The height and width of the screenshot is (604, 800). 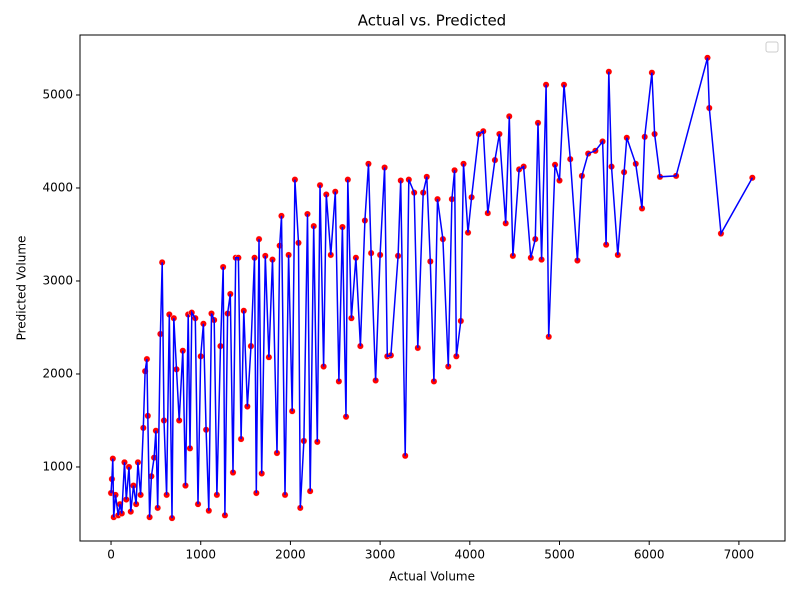 I want to click on x-axis-label: Actual Volume, so click(x=432, y=577).